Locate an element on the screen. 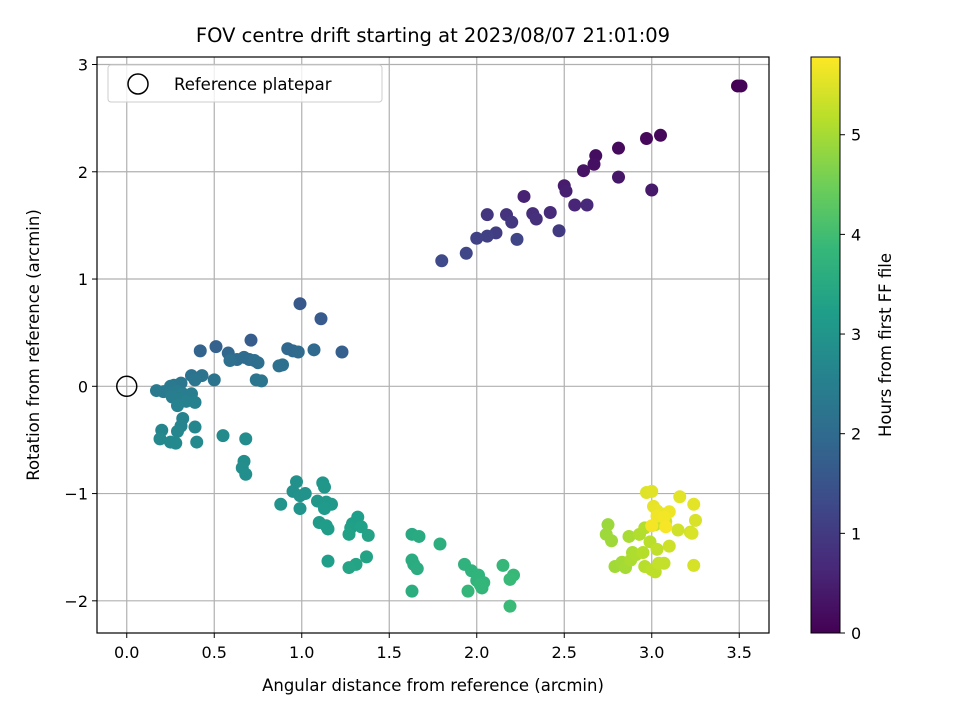  colorbar-tick-label: 3 is located at coordinates (856, 334).